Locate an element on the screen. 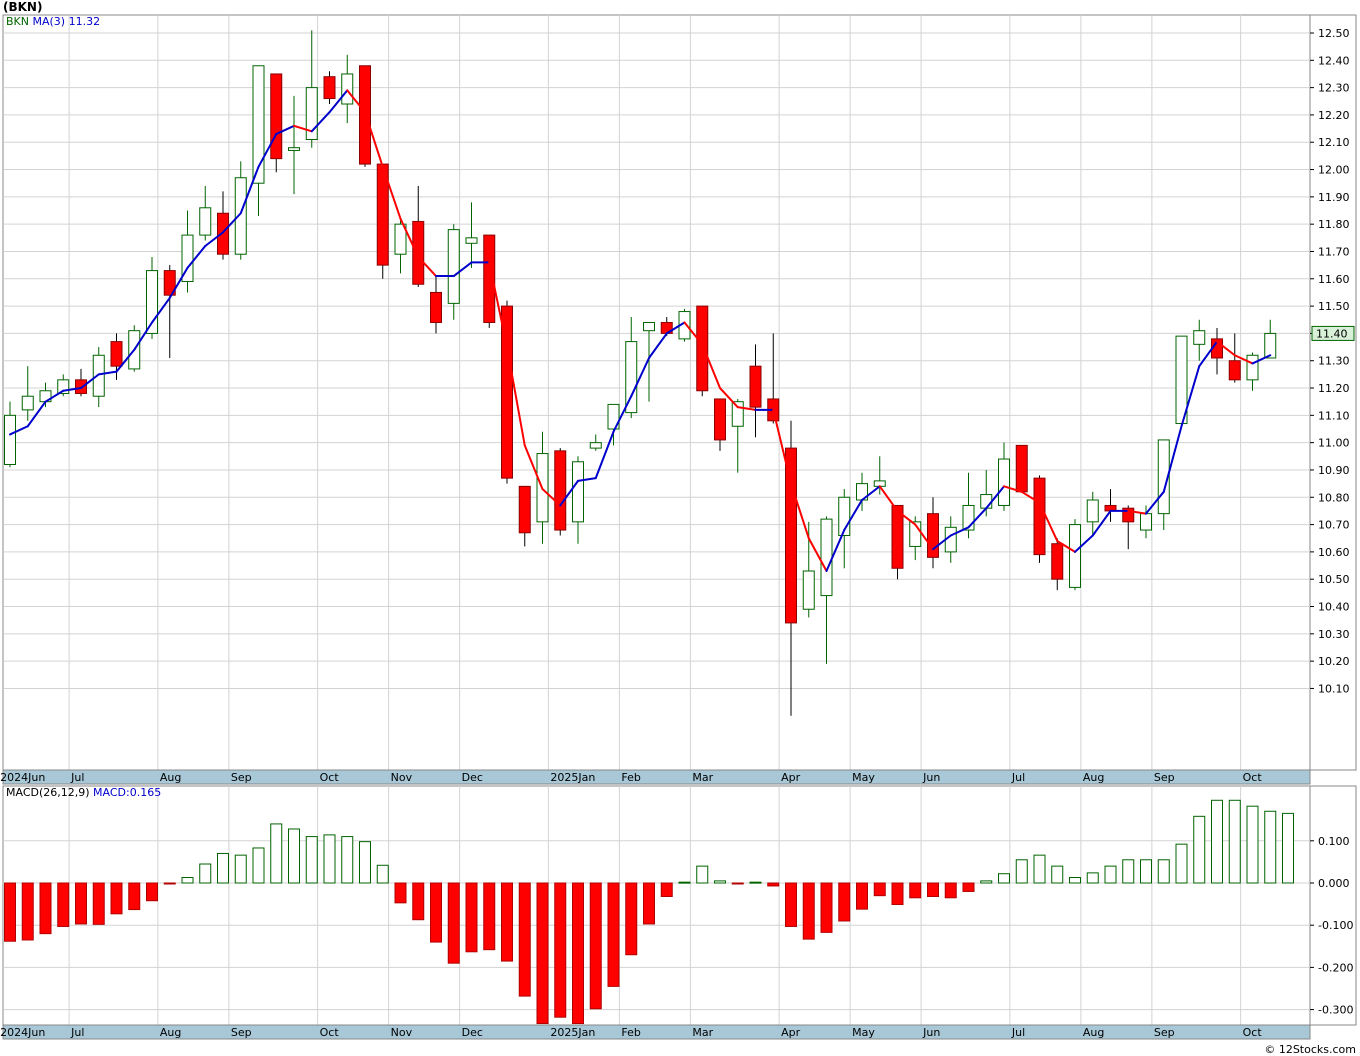 The image size is (1360, 1056). price-tick-label: 11.00 is located at coordinates (1334, 443).